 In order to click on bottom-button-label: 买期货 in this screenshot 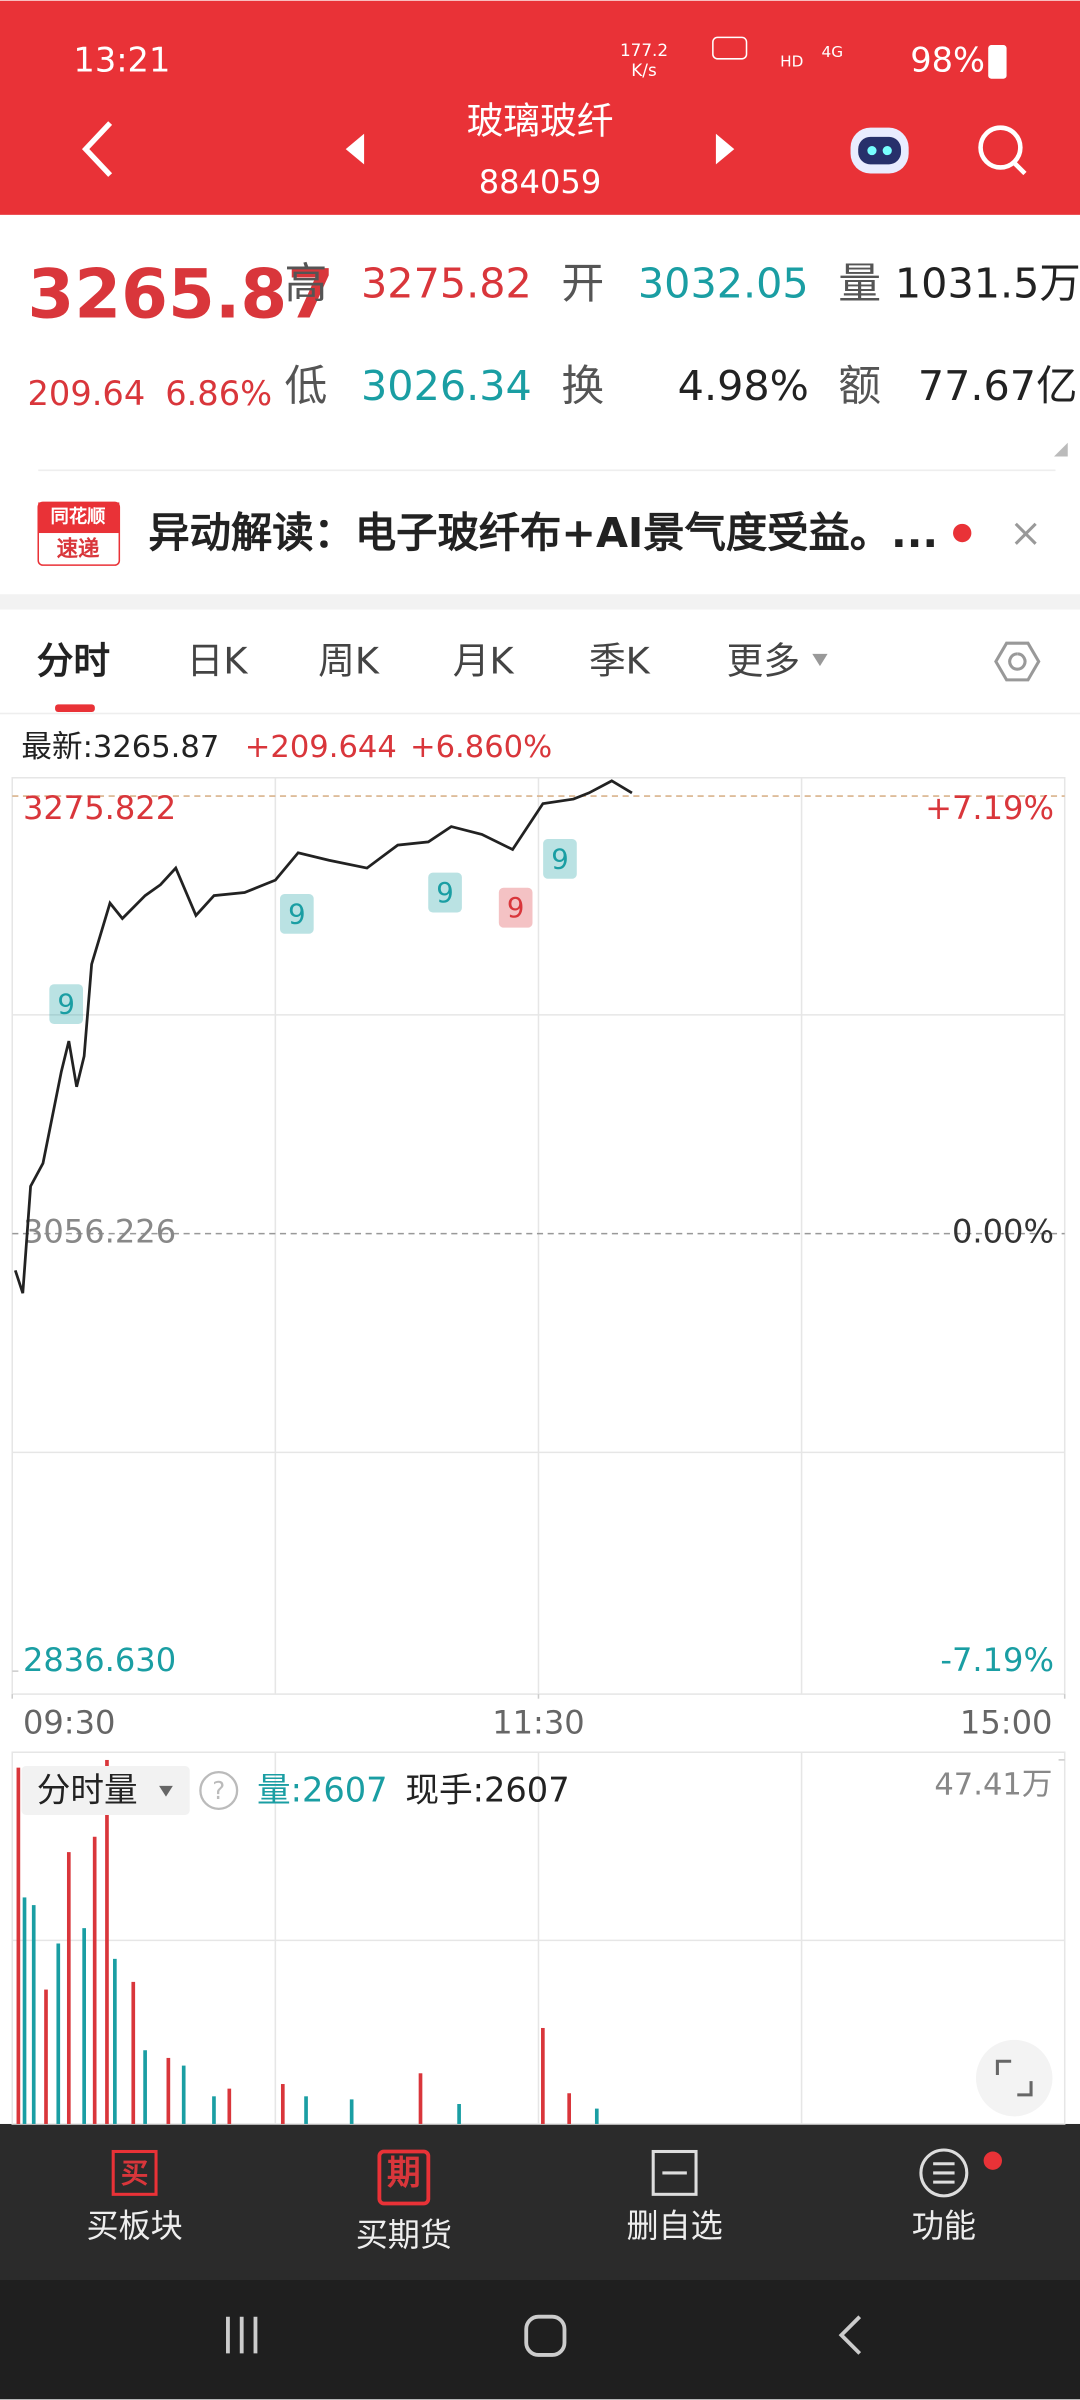, I will do `click(404, 2235)`.